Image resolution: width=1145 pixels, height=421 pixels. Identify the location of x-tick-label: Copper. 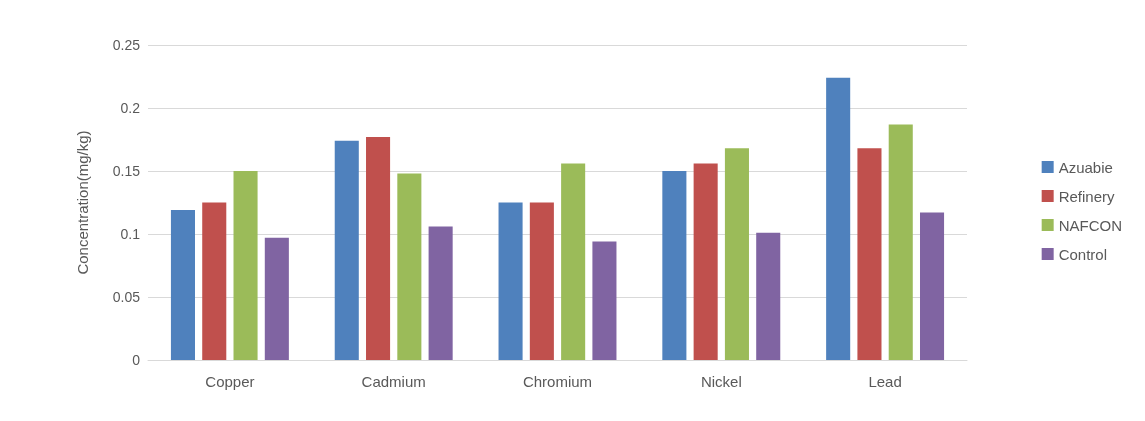
(230, 381).